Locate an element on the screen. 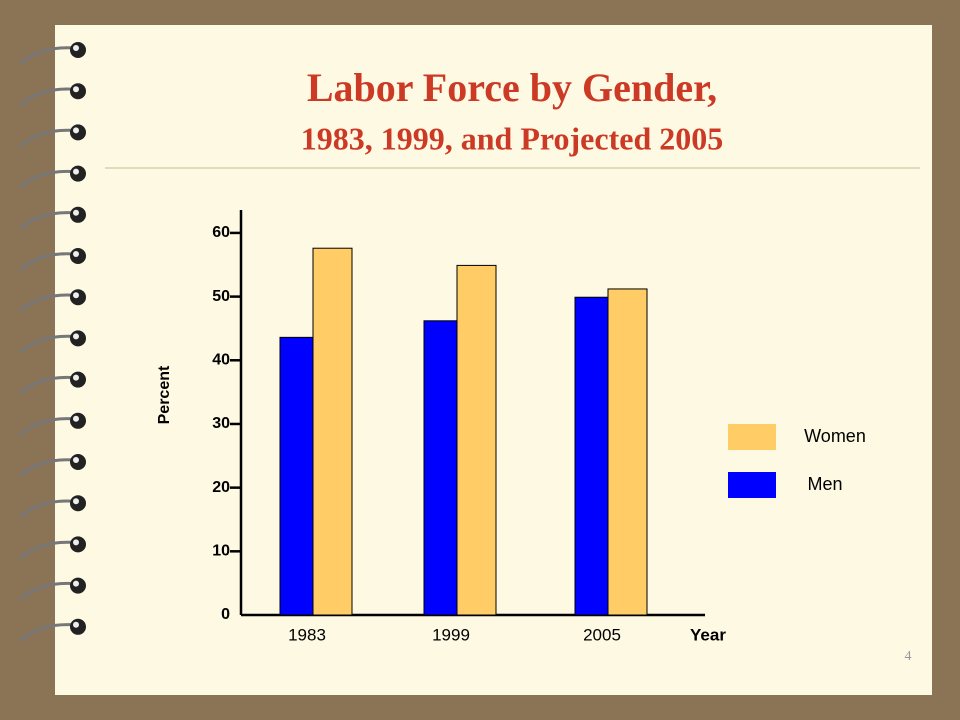 The height and width of the screenshot is (720, 960). legend-label: Men is located at coordinates (824, 484).